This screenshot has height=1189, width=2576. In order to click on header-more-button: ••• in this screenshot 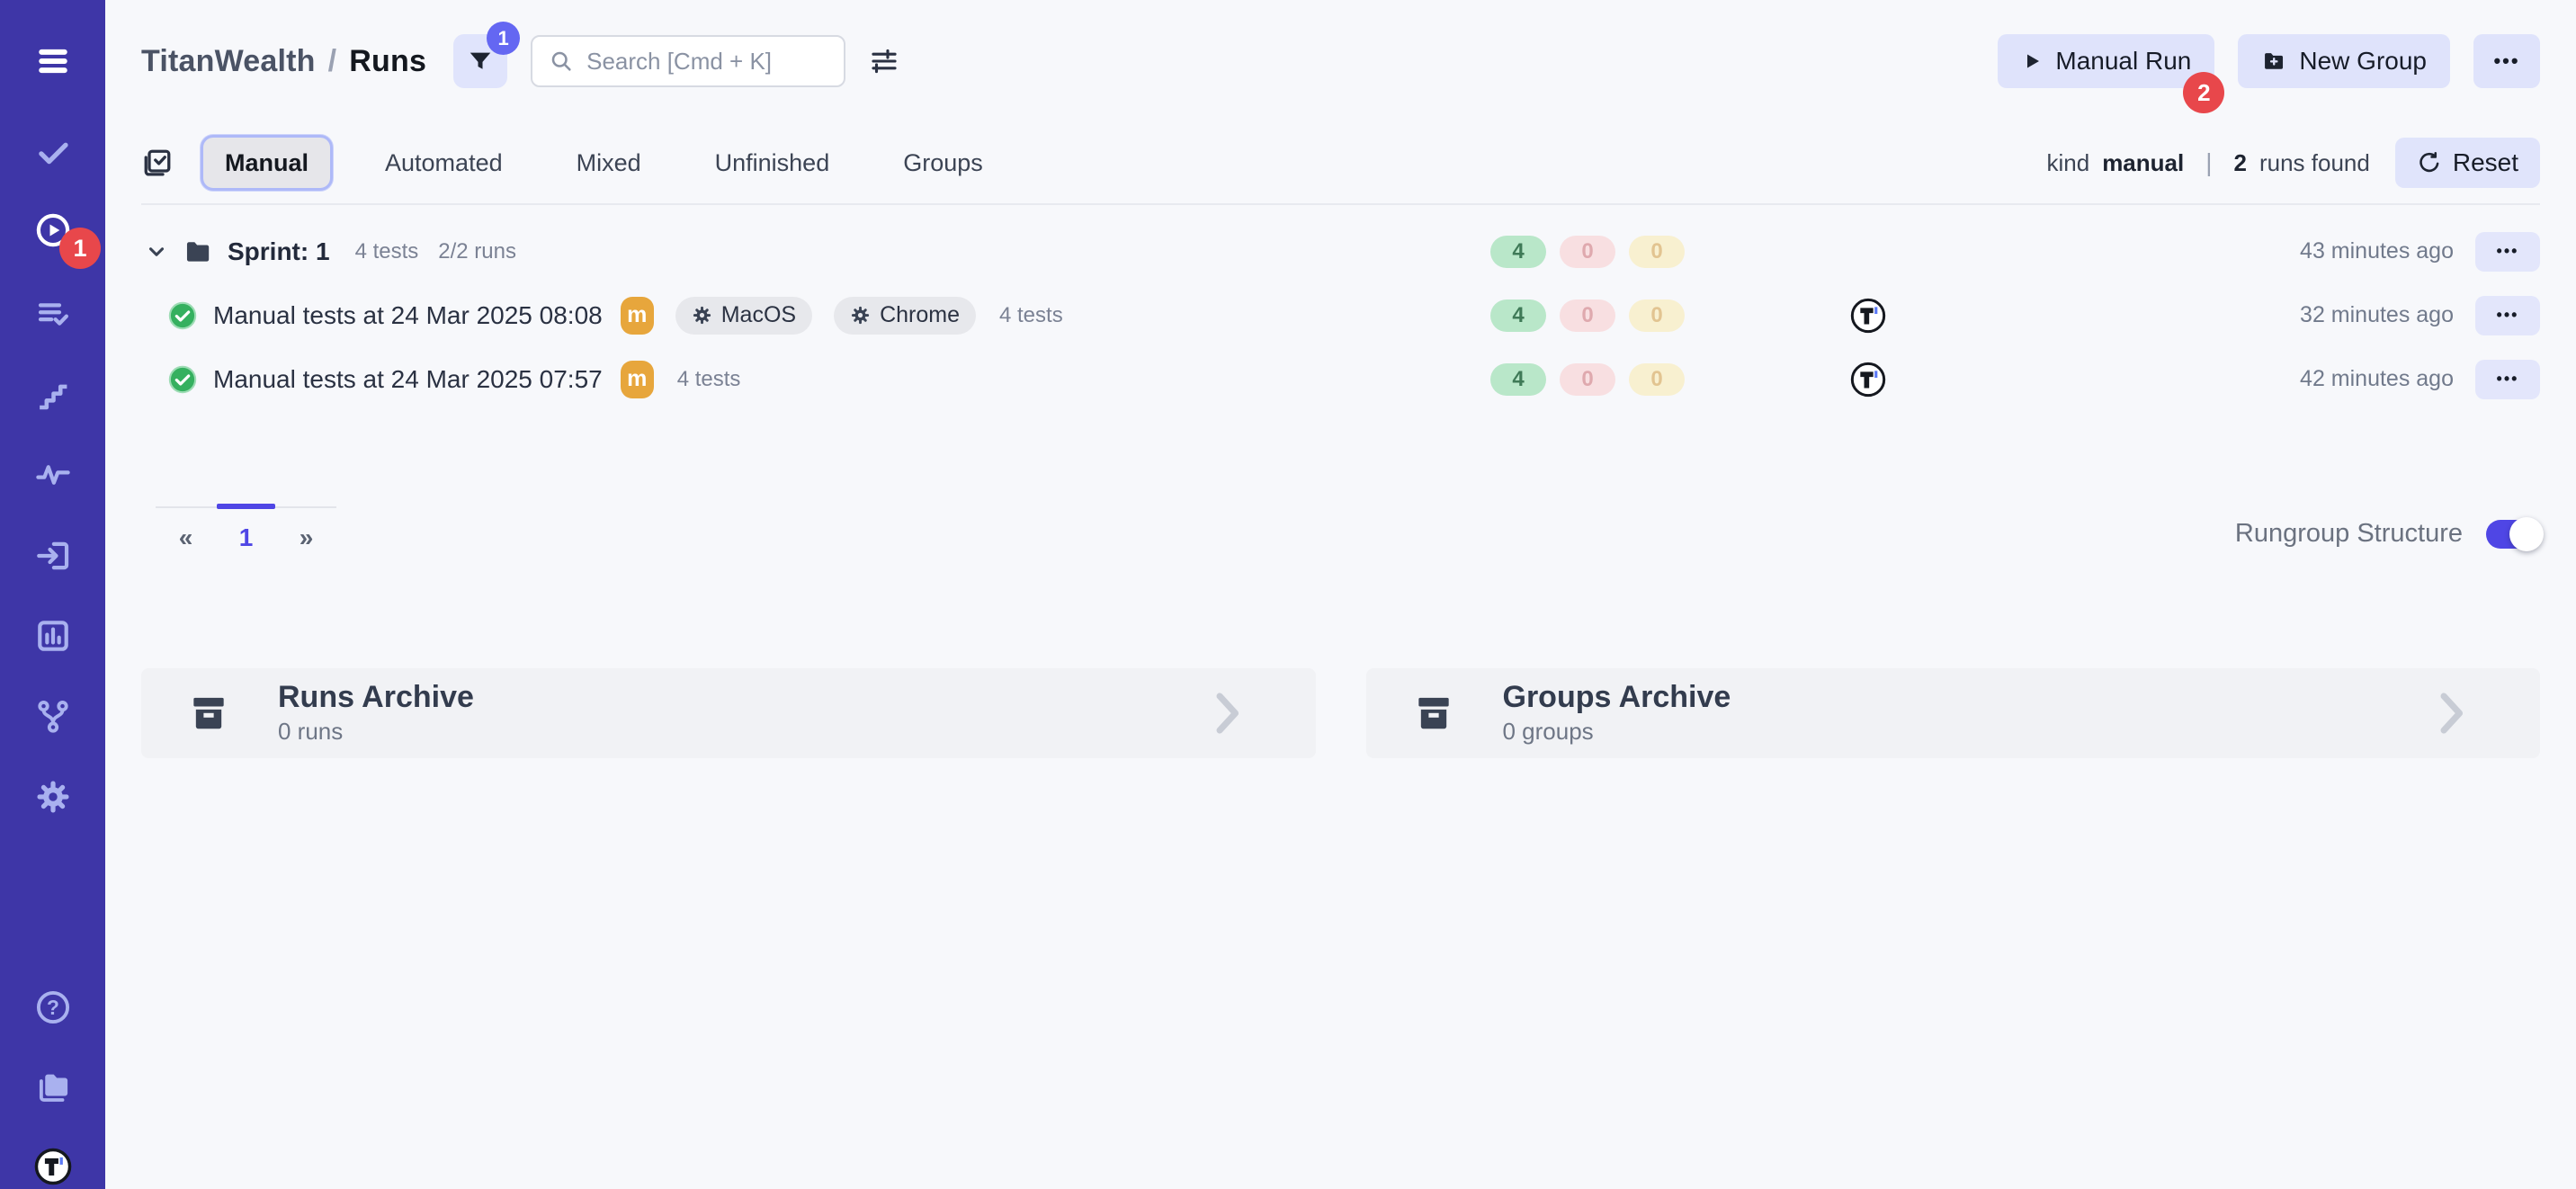, I will do `click(2506, 61)`.